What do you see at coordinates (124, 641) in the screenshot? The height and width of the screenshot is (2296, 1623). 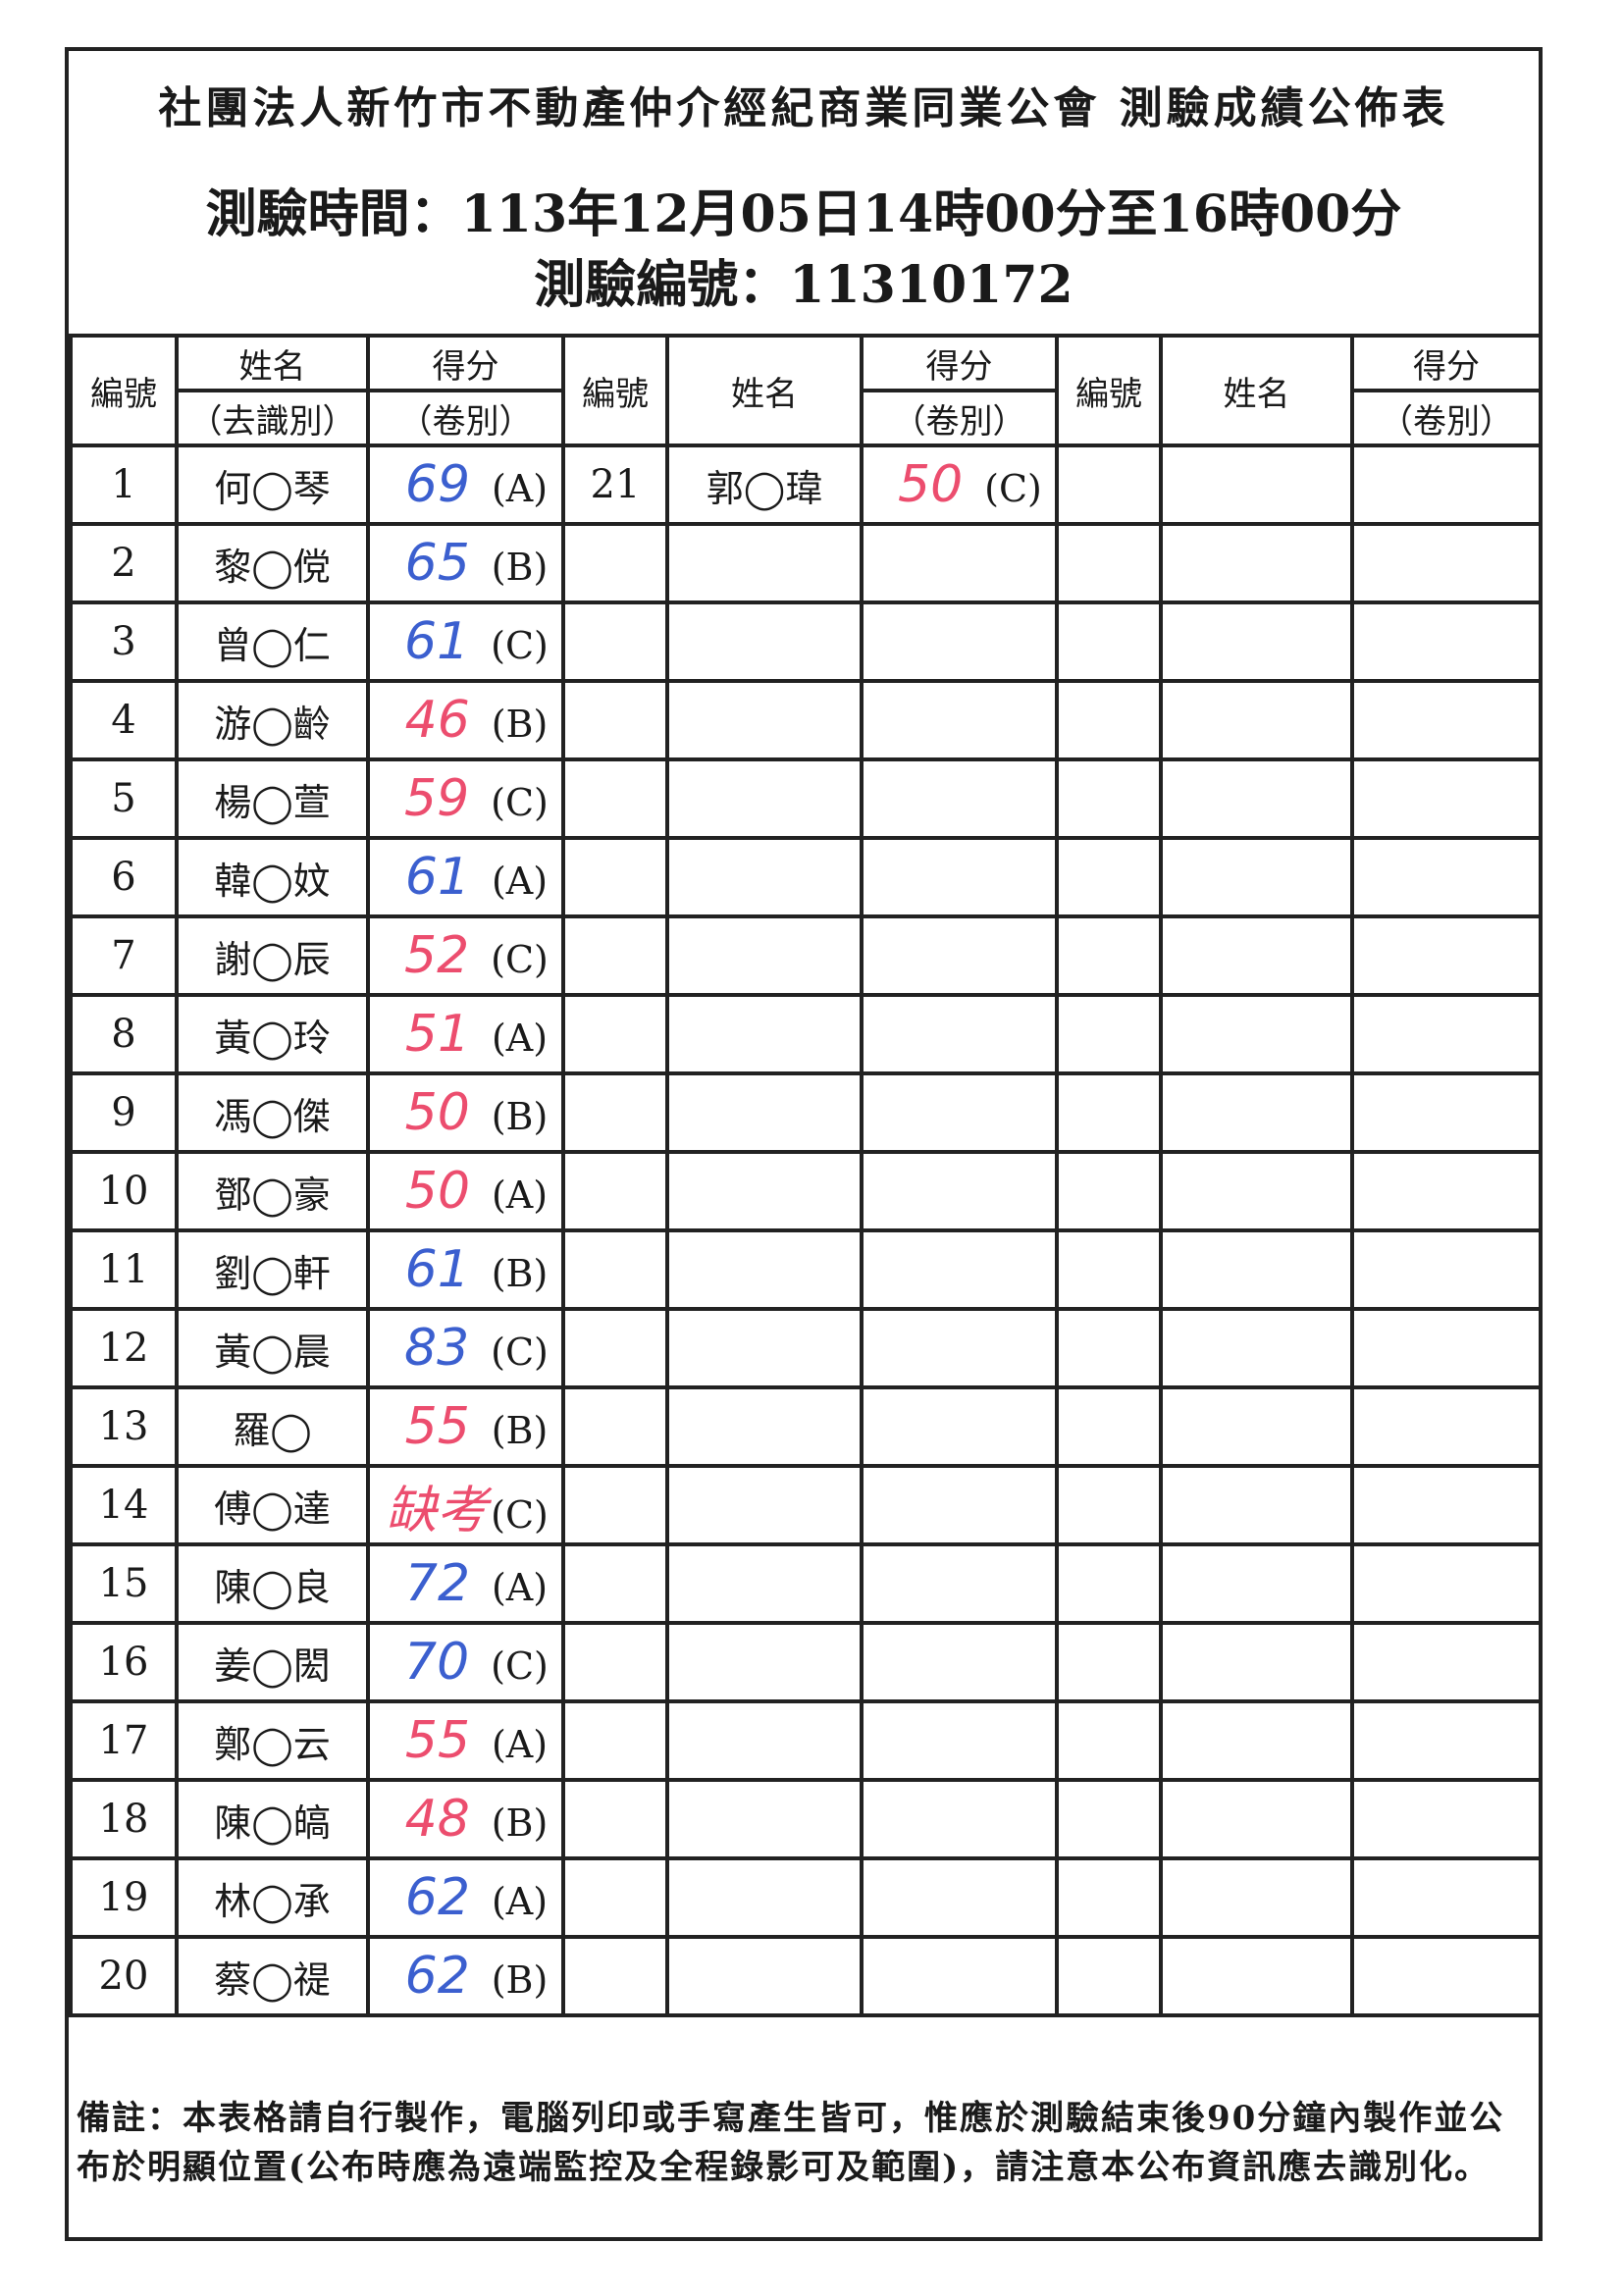 I see `row-number: 3` at bounding box center [124, 641].